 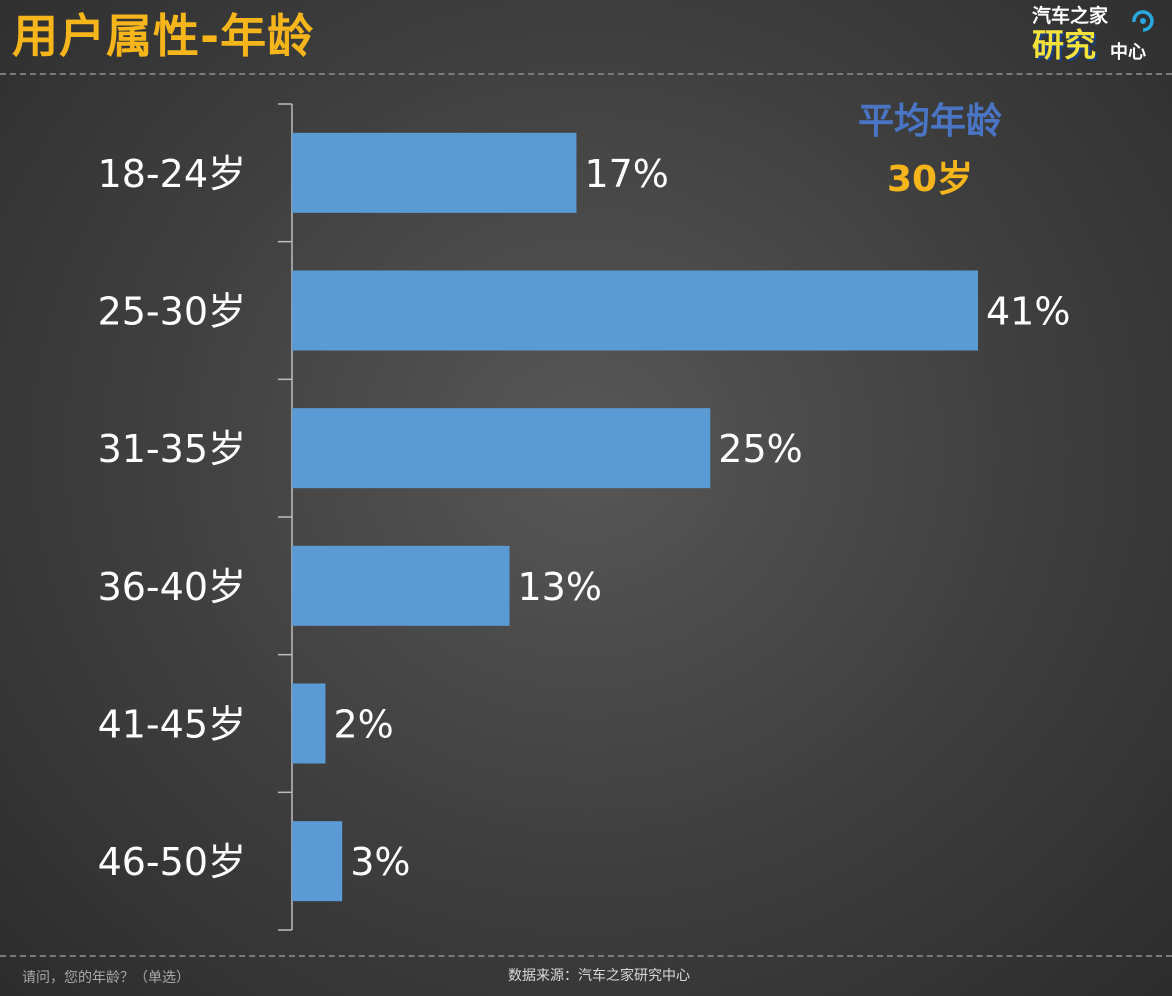 What do you see at coordinates (1064, 45) in the screenshot?
I see `logo-big-text: 研究` at bounding box center [1064, 45].